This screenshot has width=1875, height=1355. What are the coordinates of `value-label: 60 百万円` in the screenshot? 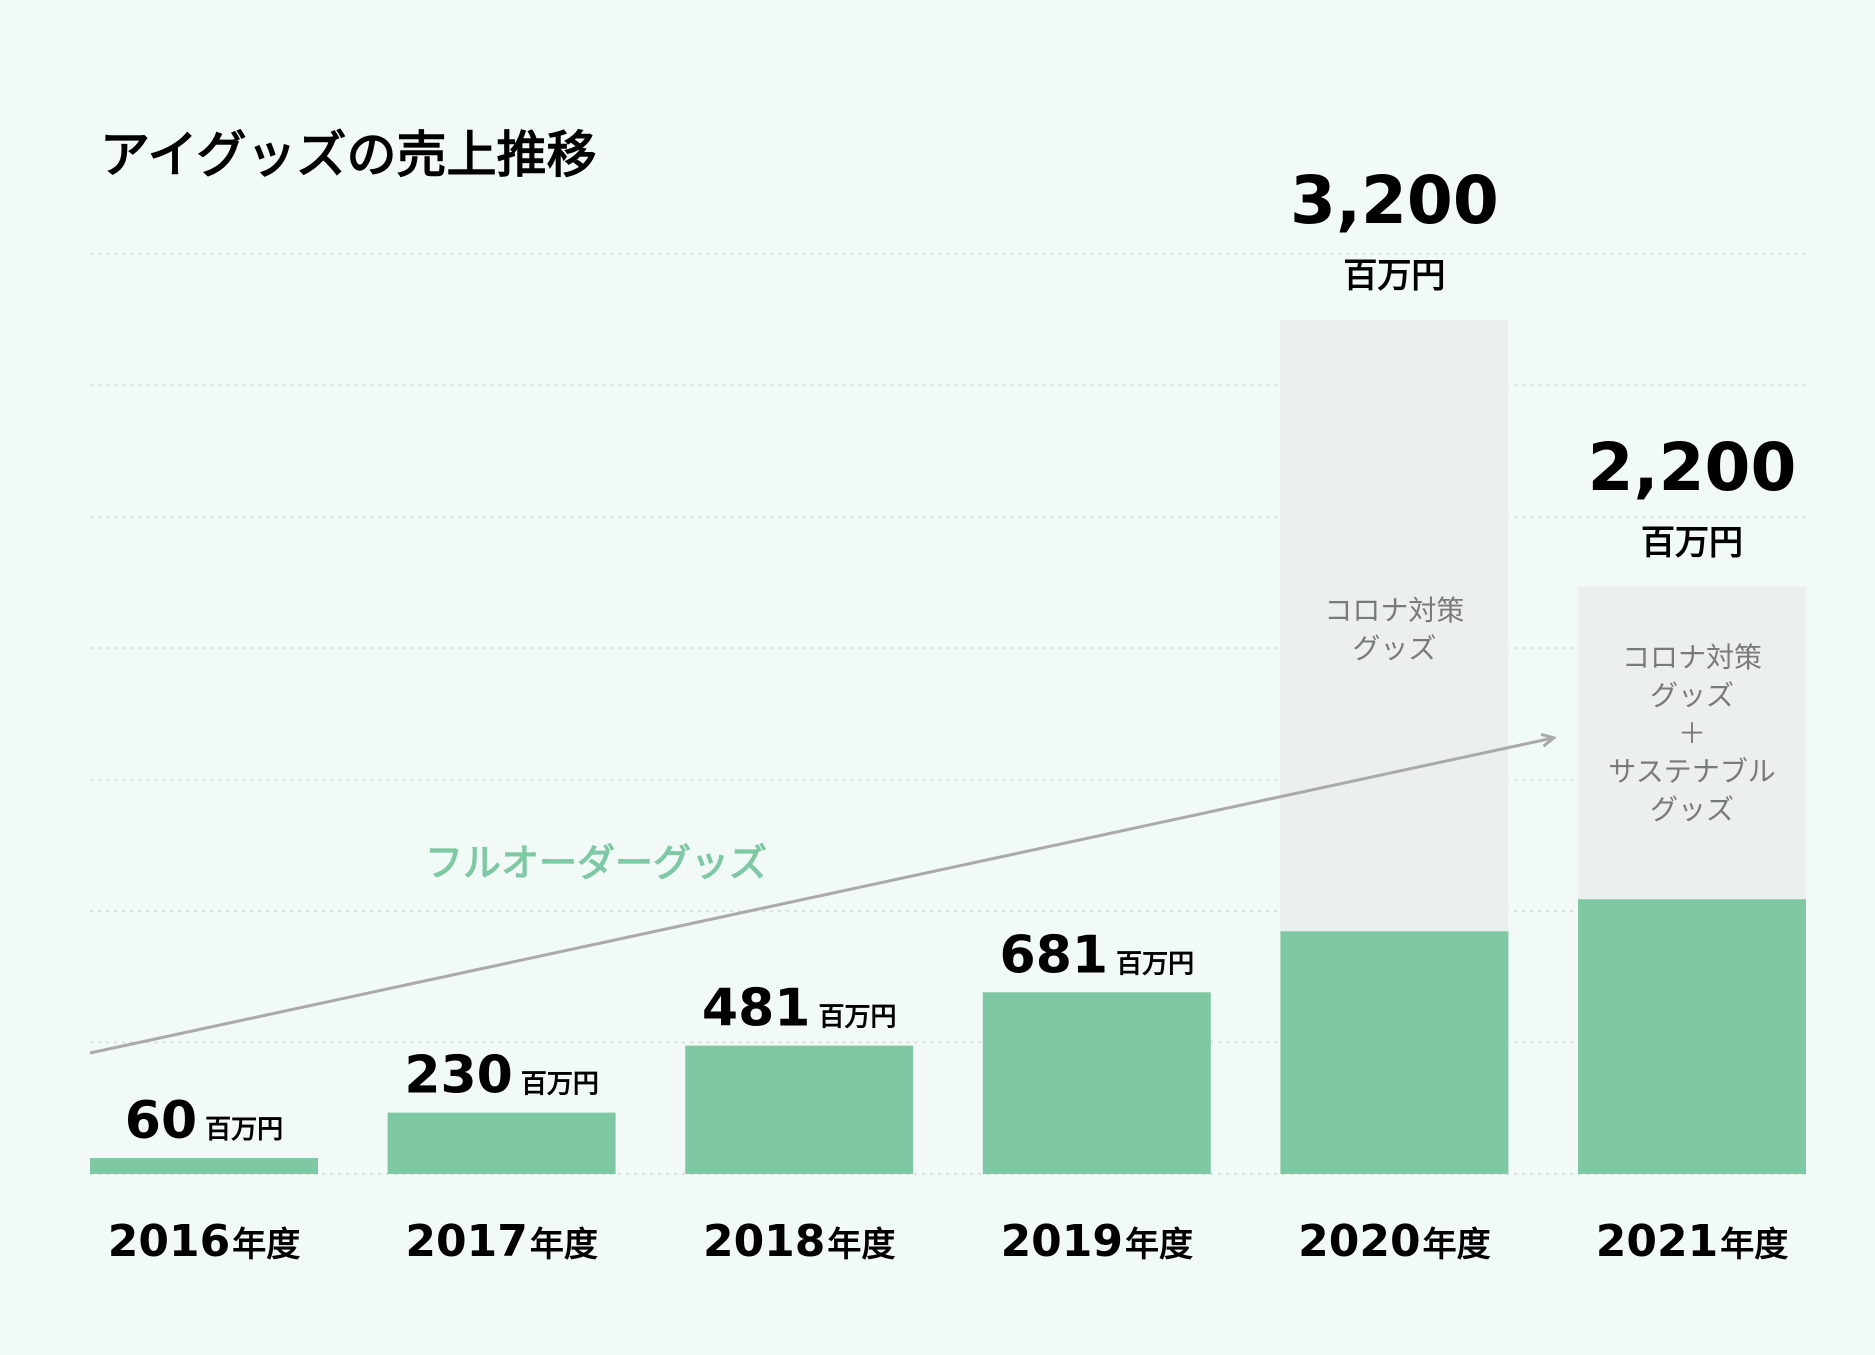 It's located at (204, 1121).